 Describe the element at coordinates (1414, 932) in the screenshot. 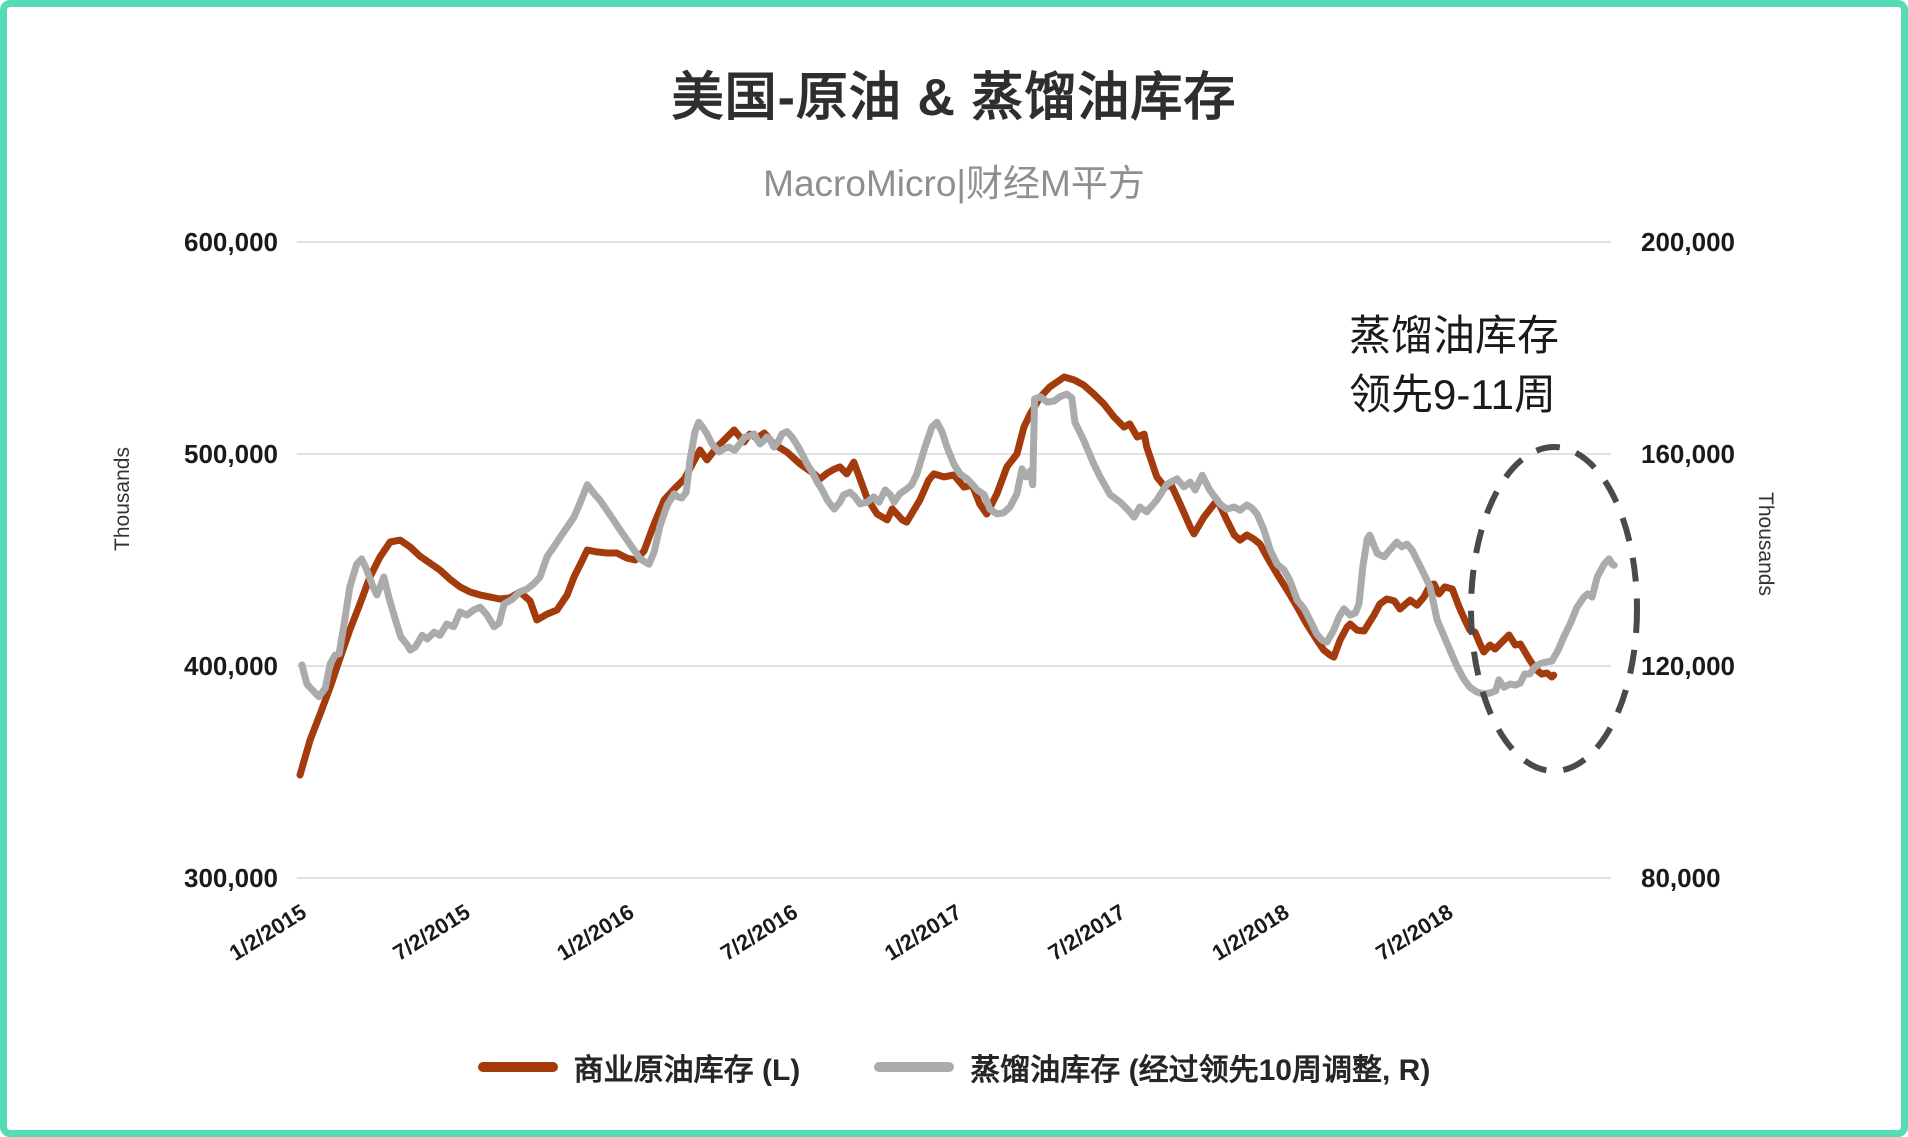

I see `x-axis-tick-label: 7/2/2018` at that location.